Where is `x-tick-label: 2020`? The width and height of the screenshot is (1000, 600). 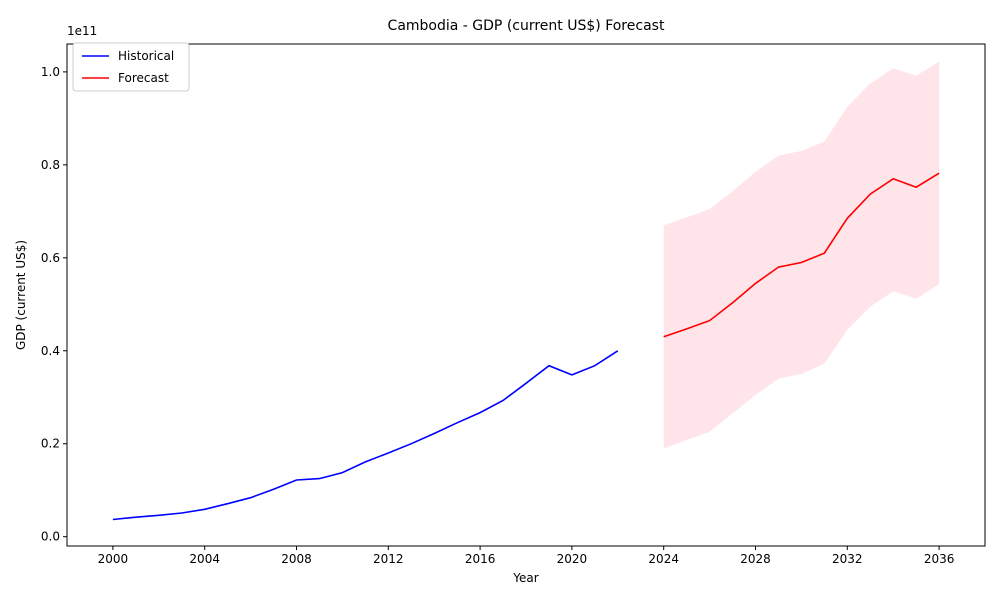
x-tick-label: 2020 is located at coordinates (572, 559).